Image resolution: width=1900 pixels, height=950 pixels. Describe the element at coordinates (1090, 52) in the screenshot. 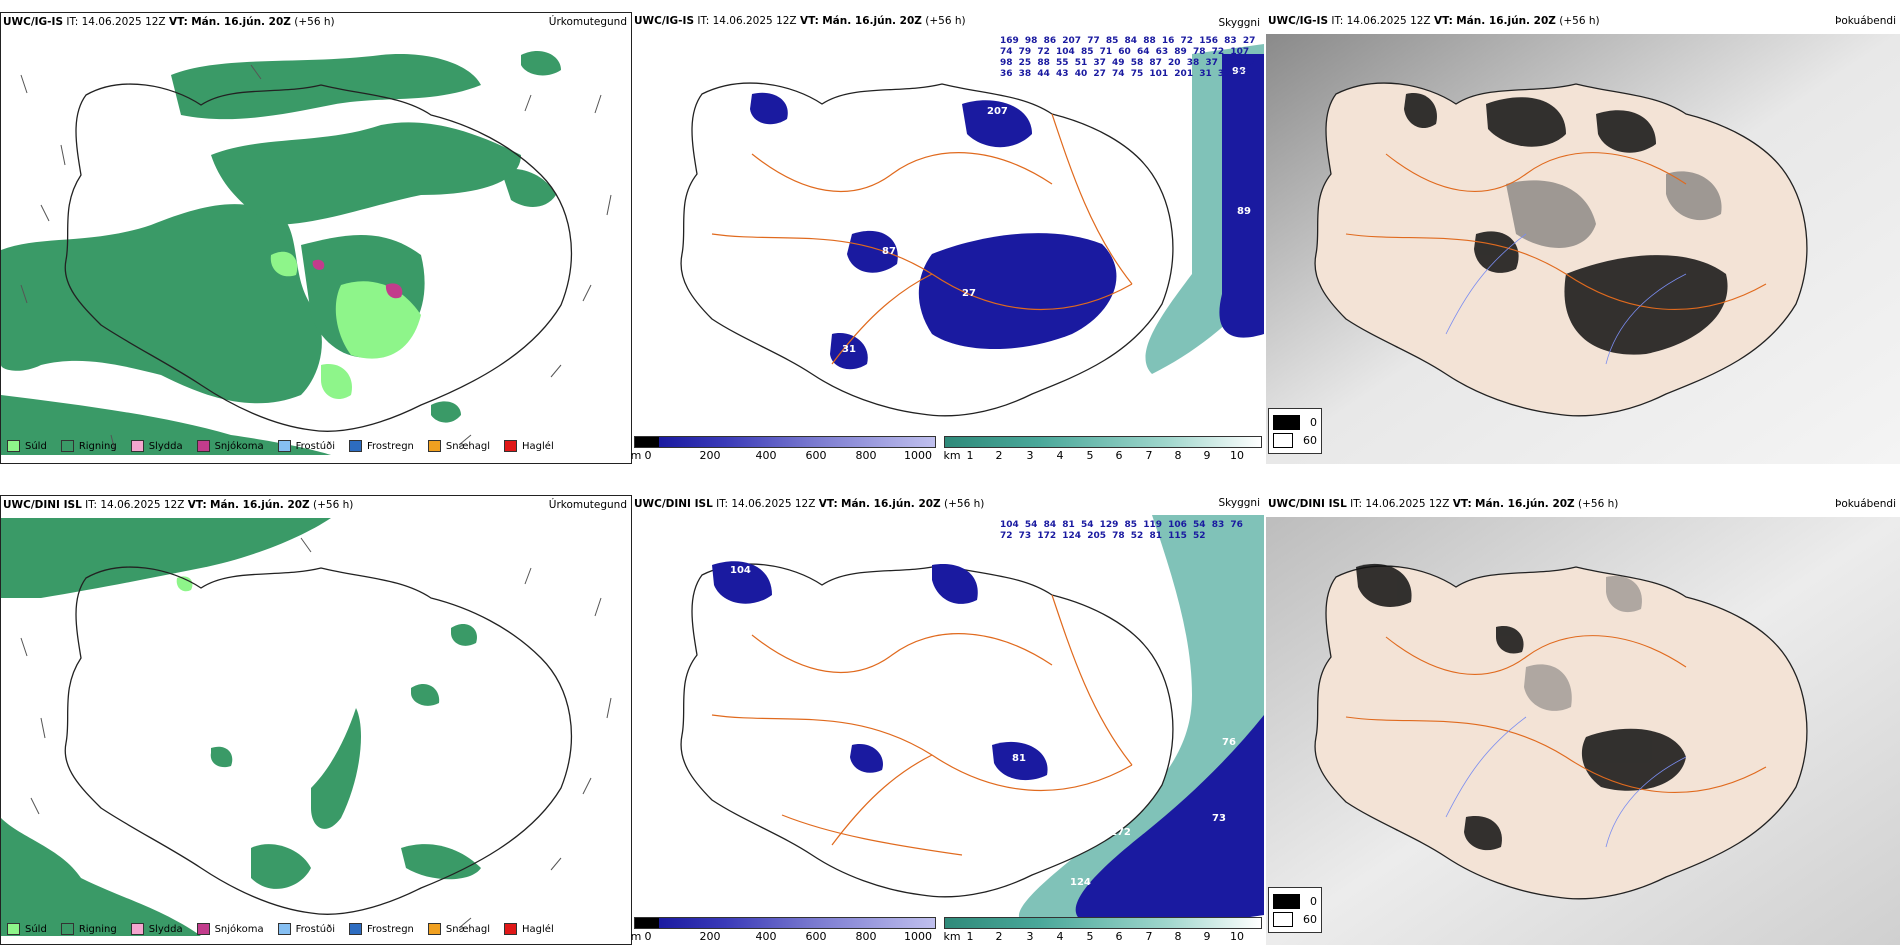

I see `cloud-value-label: 85` at that location.